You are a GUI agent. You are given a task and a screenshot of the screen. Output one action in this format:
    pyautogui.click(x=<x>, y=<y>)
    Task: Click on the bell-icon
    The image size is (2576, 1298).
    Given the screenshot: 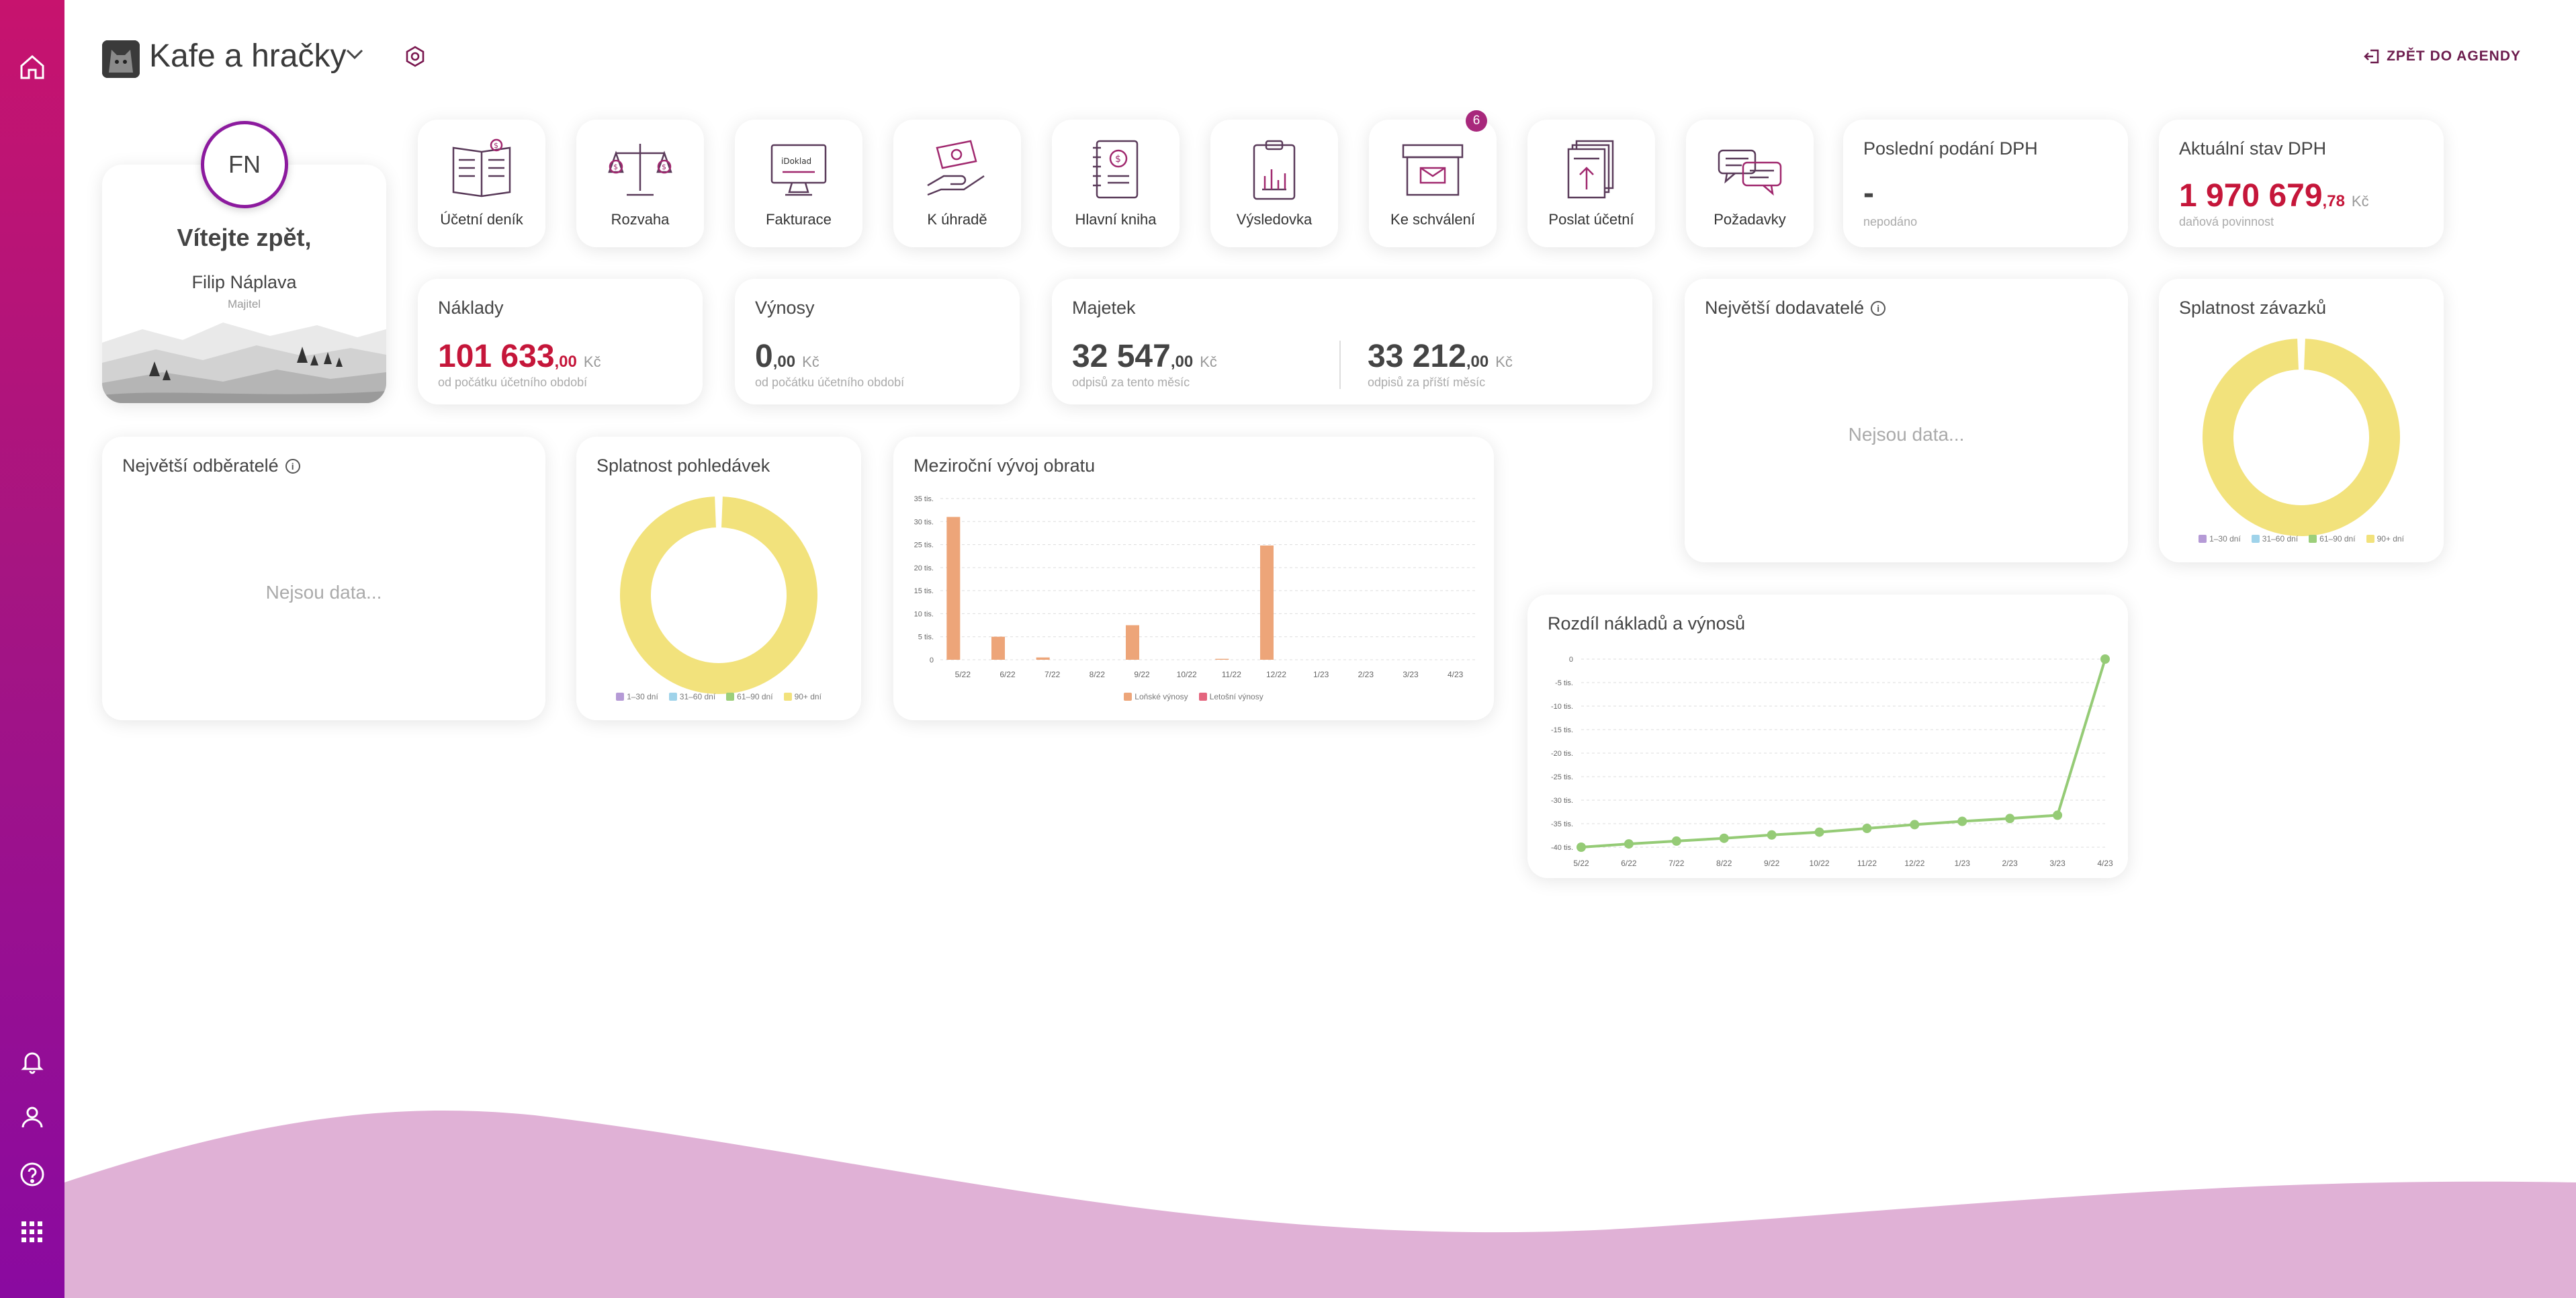 What is the action you would take?
    pyautogui.click(x=32, y=1061)
    